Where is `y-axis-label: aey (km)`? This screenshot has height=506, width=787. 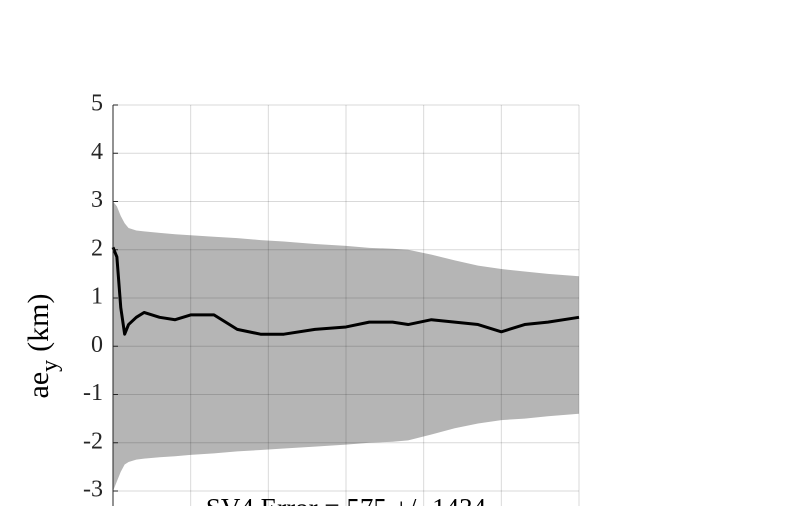 y-axis-label: aey (km) is located at coordinates (42, 346).